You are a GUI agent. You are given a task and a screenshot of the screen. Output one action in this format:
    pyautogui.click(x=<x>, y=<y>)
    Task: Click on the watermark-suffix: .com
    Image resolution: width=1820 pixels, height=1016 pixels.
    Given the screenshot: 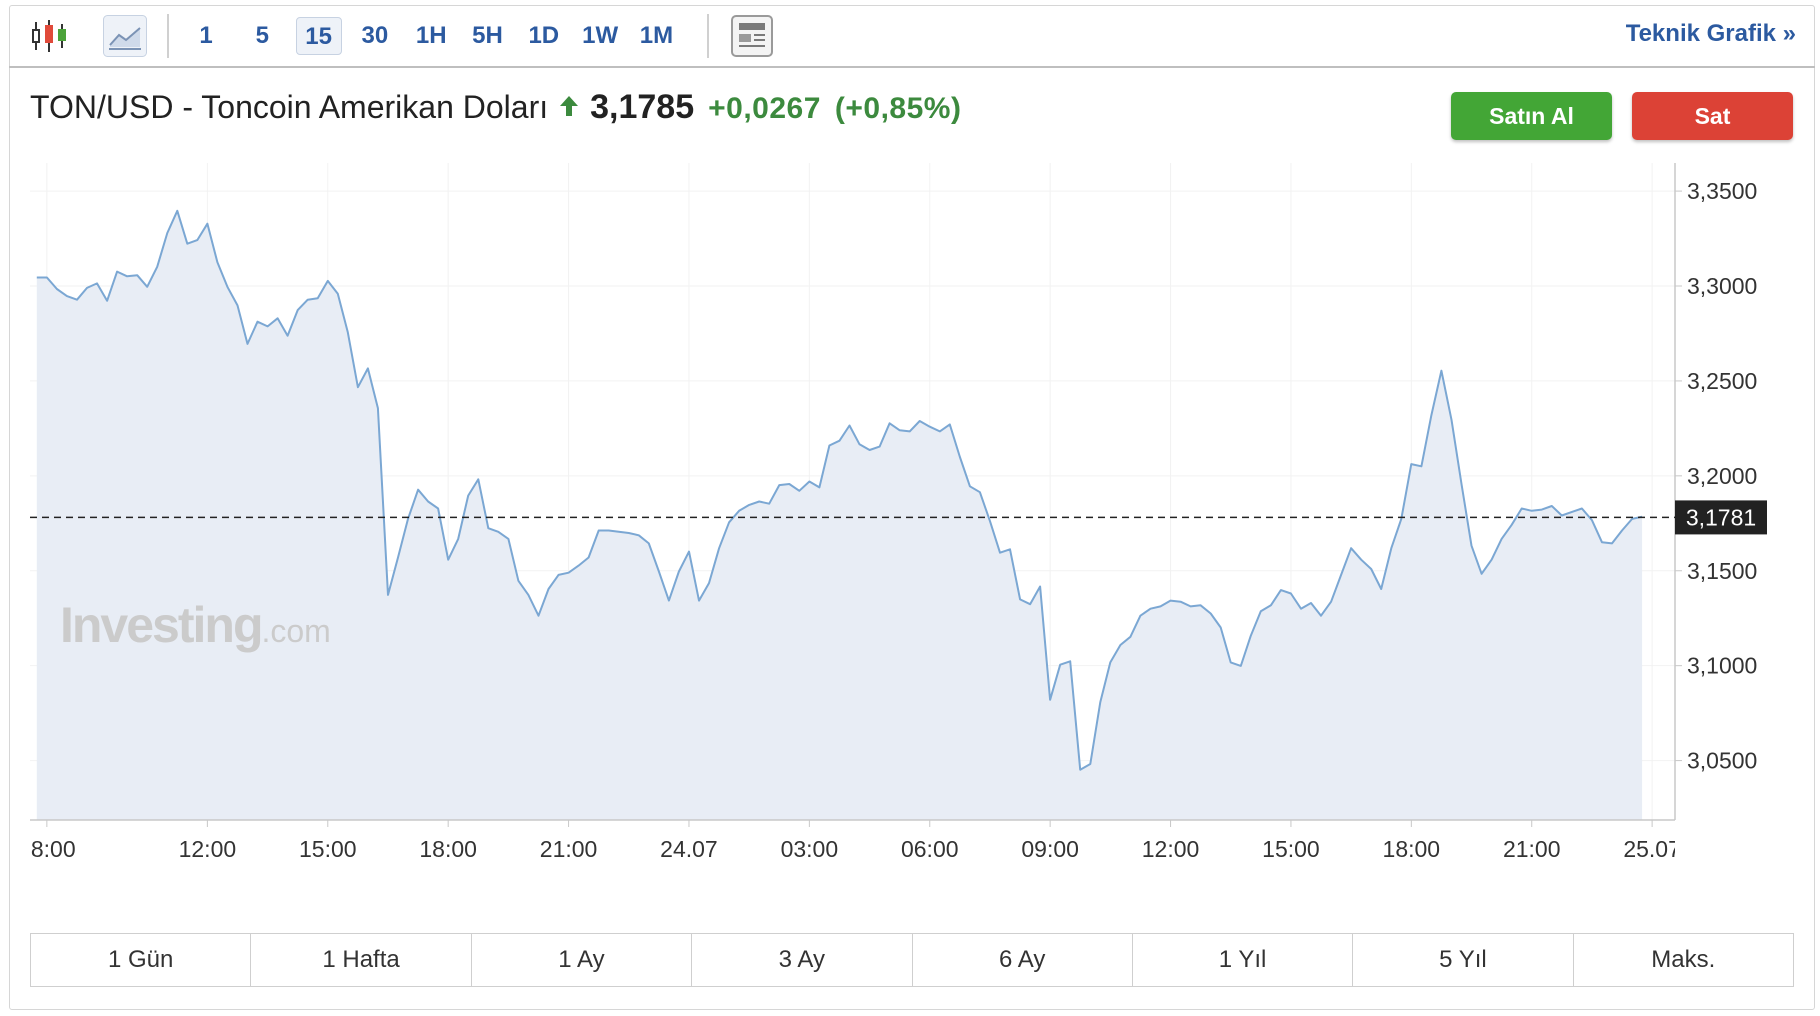 What is the action you would take?
    pyautogui.click(x=296, y=631)
    